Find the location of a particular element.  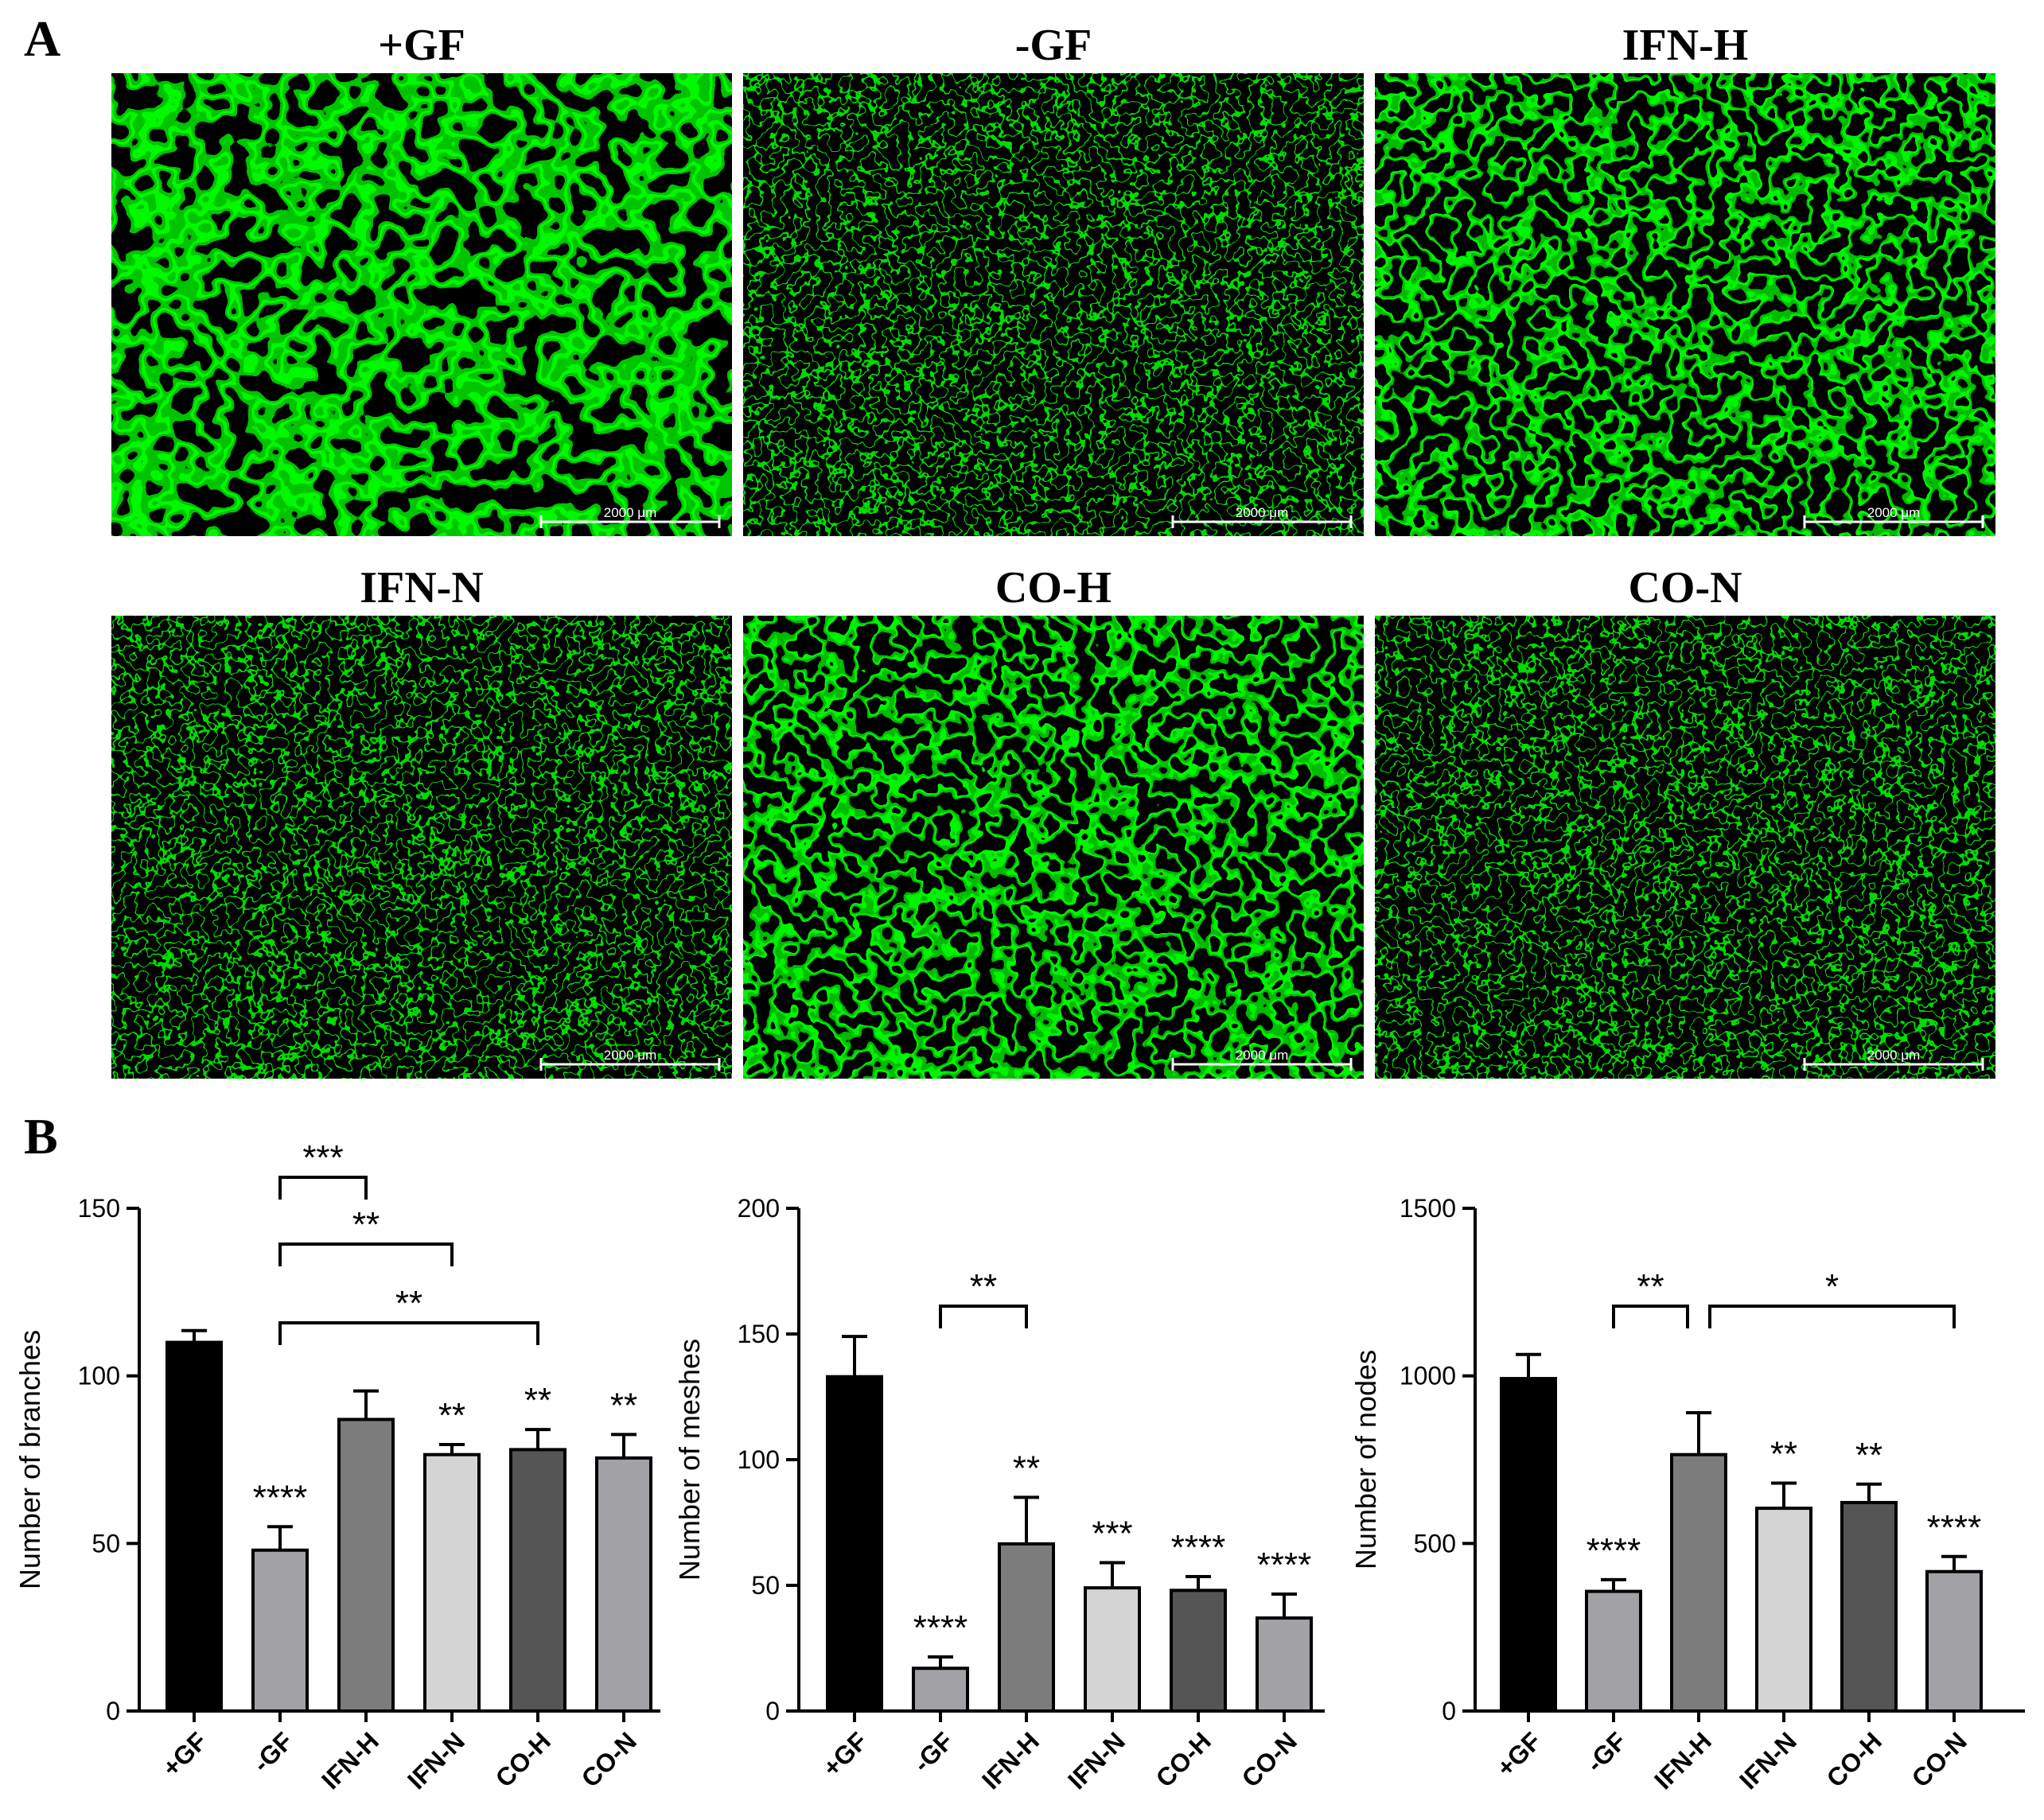

y-tick-label: 1500 is located at coordinates (1428, 1208).